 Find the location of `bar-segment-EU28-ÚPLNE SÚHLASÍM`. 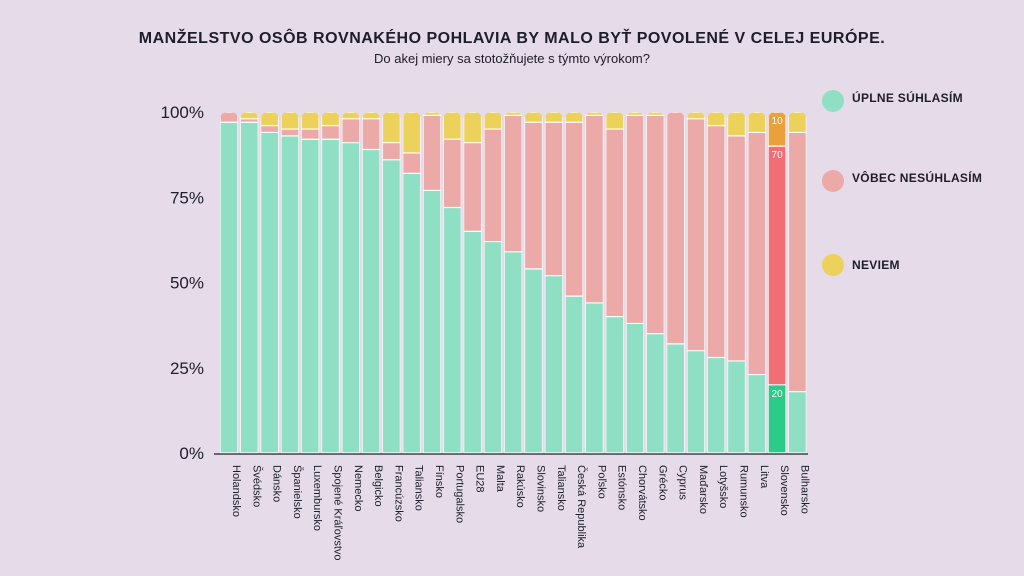

bar-segment-EU28-ÚPLNE SÚHLASÍM is located at coordinates (472, 342).